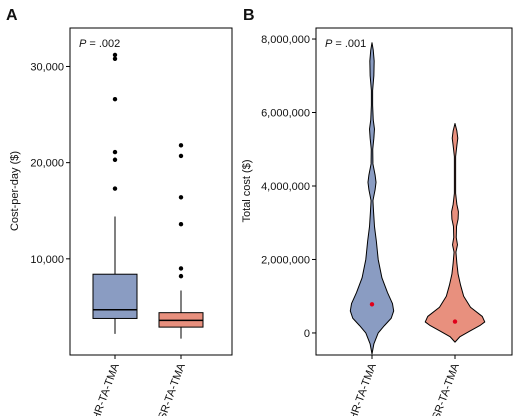 This screenshot has height=416, width=520. I want to click on panel-a-boxes, so click(148, 195).